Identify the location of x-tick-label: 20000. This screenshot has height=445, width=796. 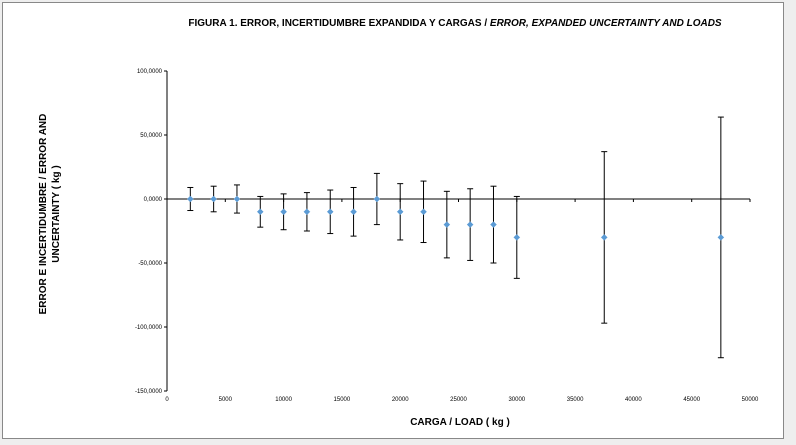
(400, 400).